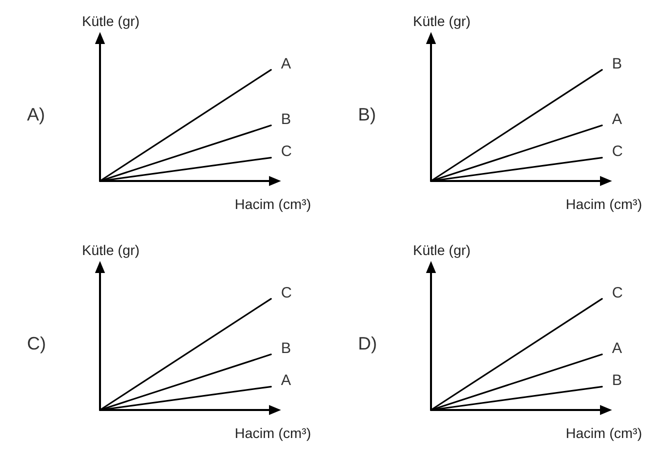 The image size is (662, 459). What do you see at coordinates (36, 344) in the screenshot?
I see `text: C)` at bounding box center [36, 344].